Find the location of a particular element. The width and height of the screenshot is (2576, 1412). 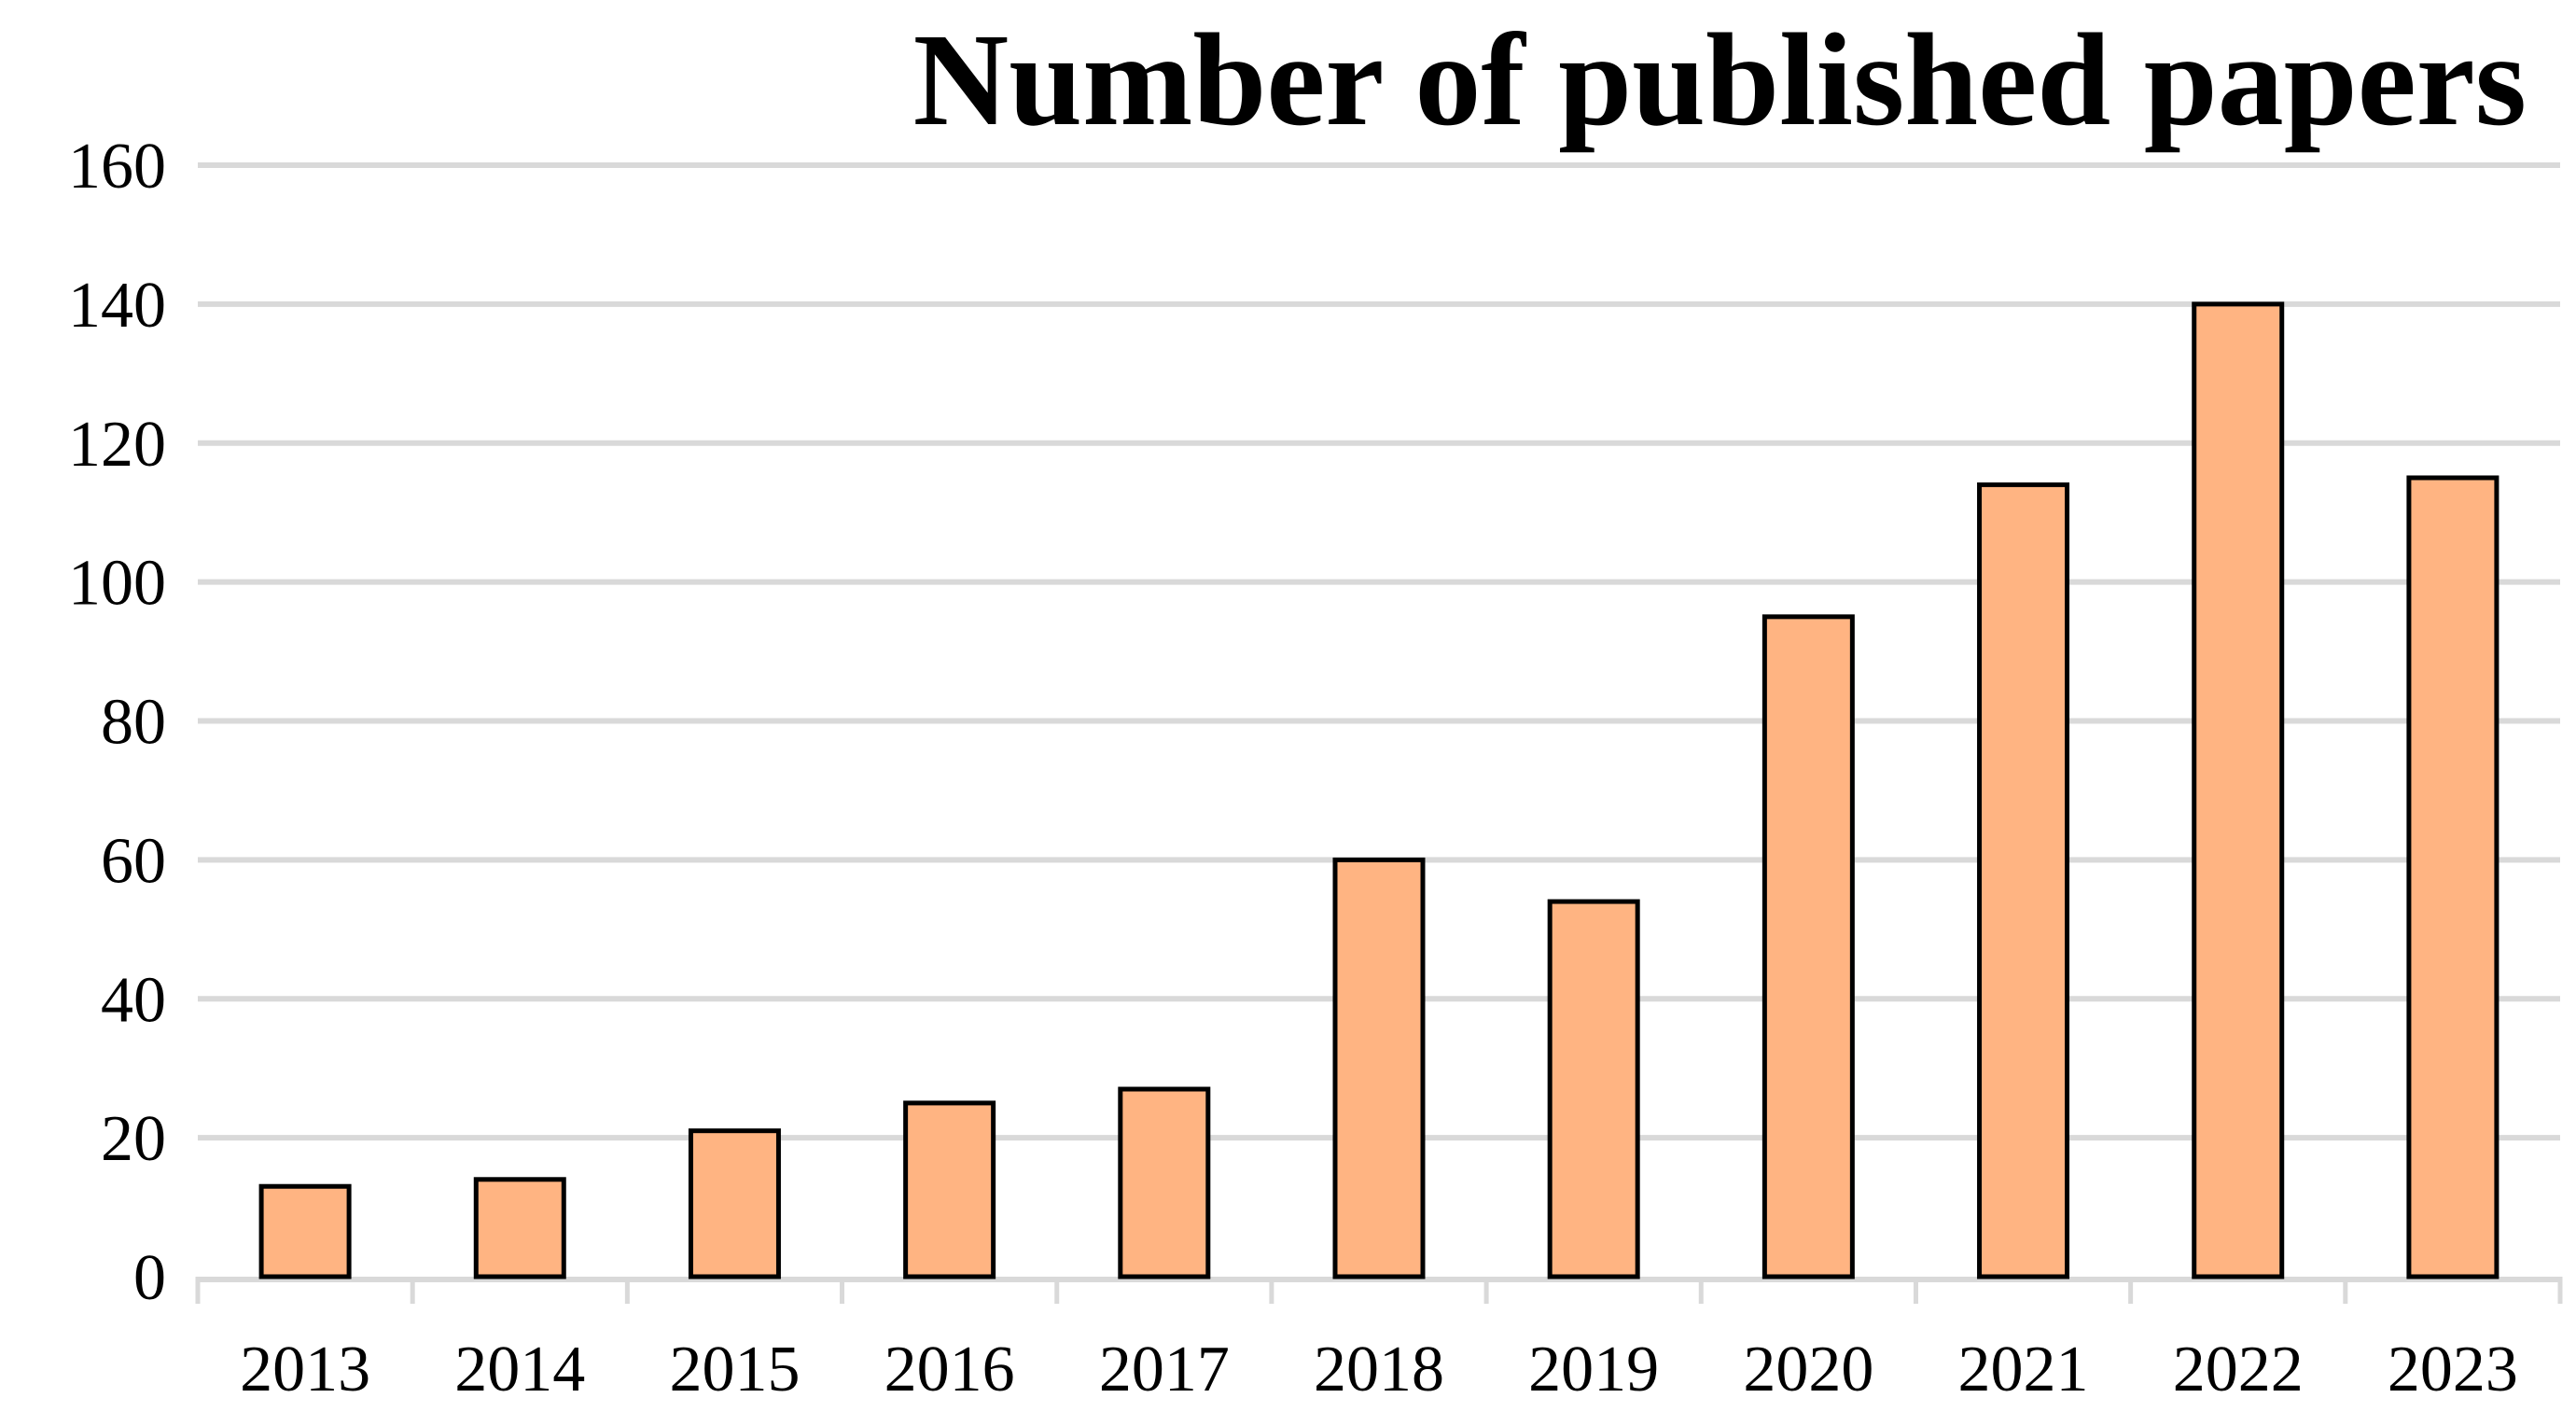

y-tick-label: 0 is located at coordinates (150, 1278).